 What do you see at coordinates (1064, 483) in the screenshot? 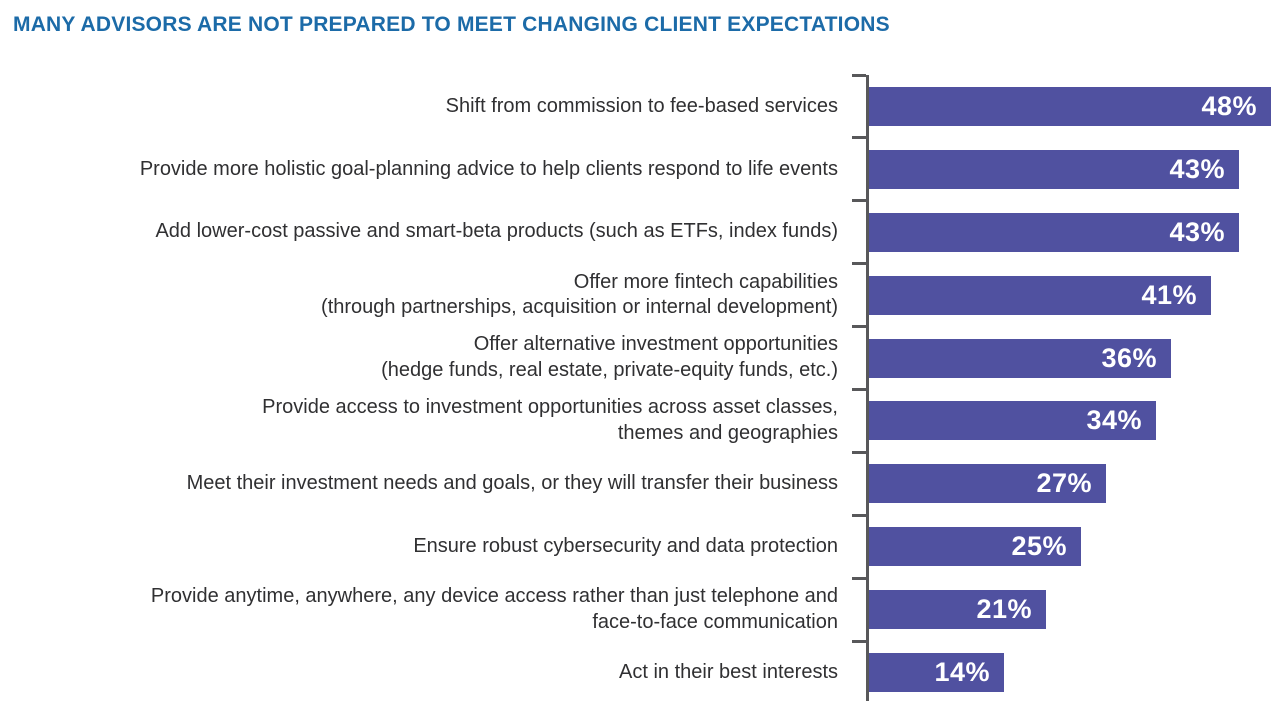
I see `value-label: 27%` at bounding box center [1064, 483].